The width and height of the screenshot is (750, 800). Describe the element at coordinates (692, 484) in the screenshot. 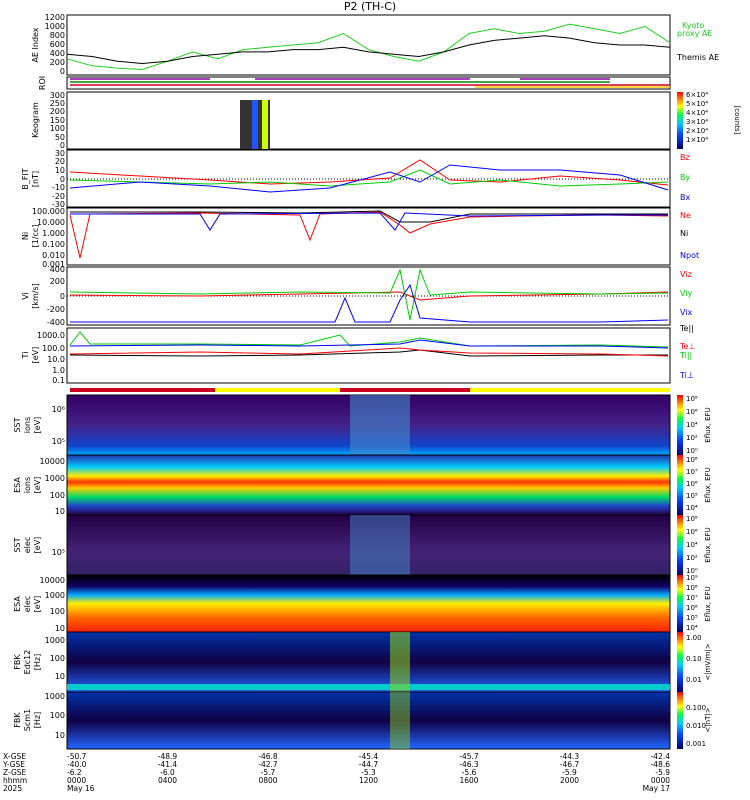

I see `esa-ion-cbar-tick: 10⁶` at that location.